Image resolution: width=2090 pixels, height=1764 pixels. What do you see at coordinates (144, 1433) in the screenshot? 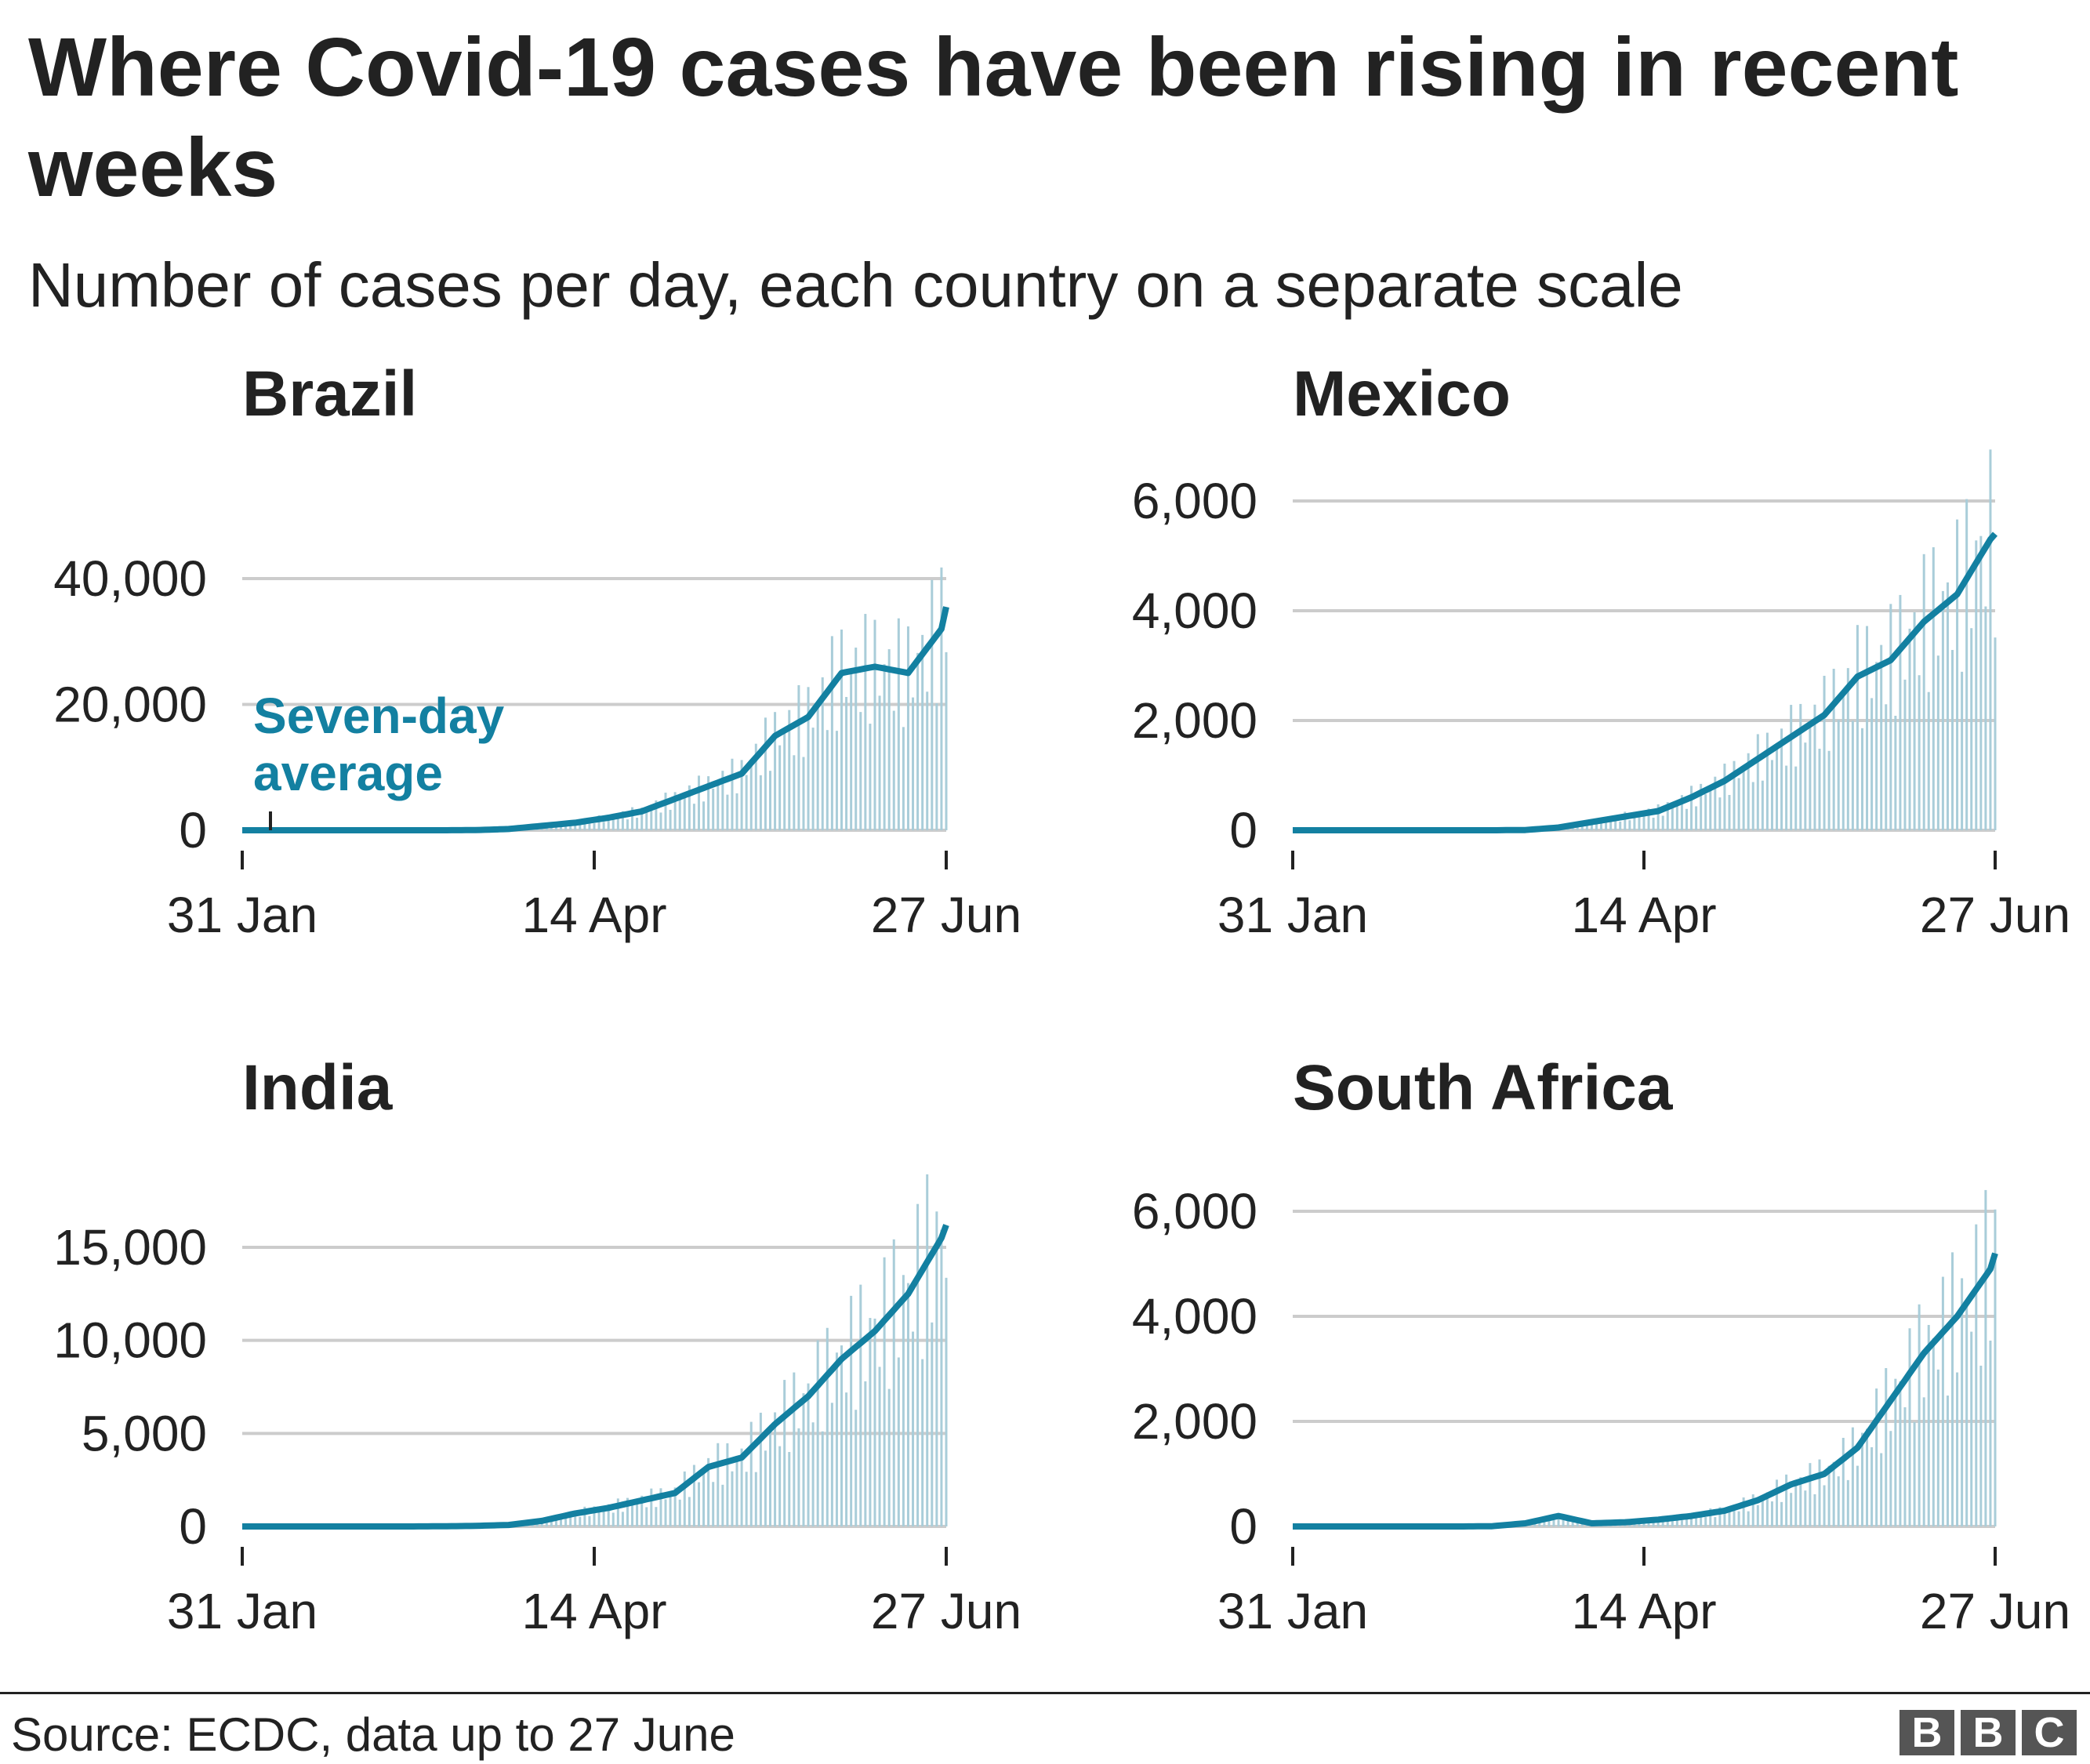
I see `y-tick-label: 5,000` at bounding box center [144, 1433].